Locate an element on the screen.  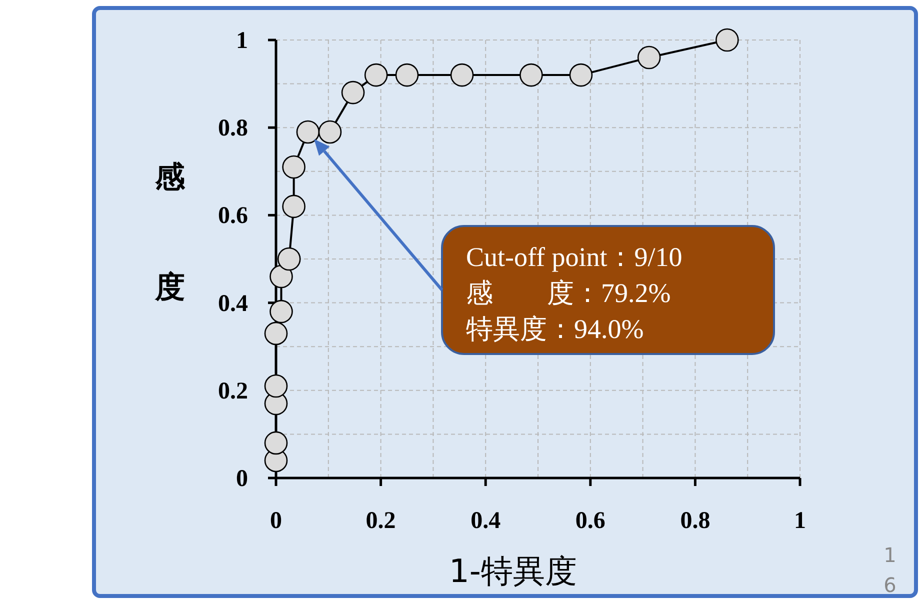
y-tick-label: 0 is located at coordinates (242, 479).